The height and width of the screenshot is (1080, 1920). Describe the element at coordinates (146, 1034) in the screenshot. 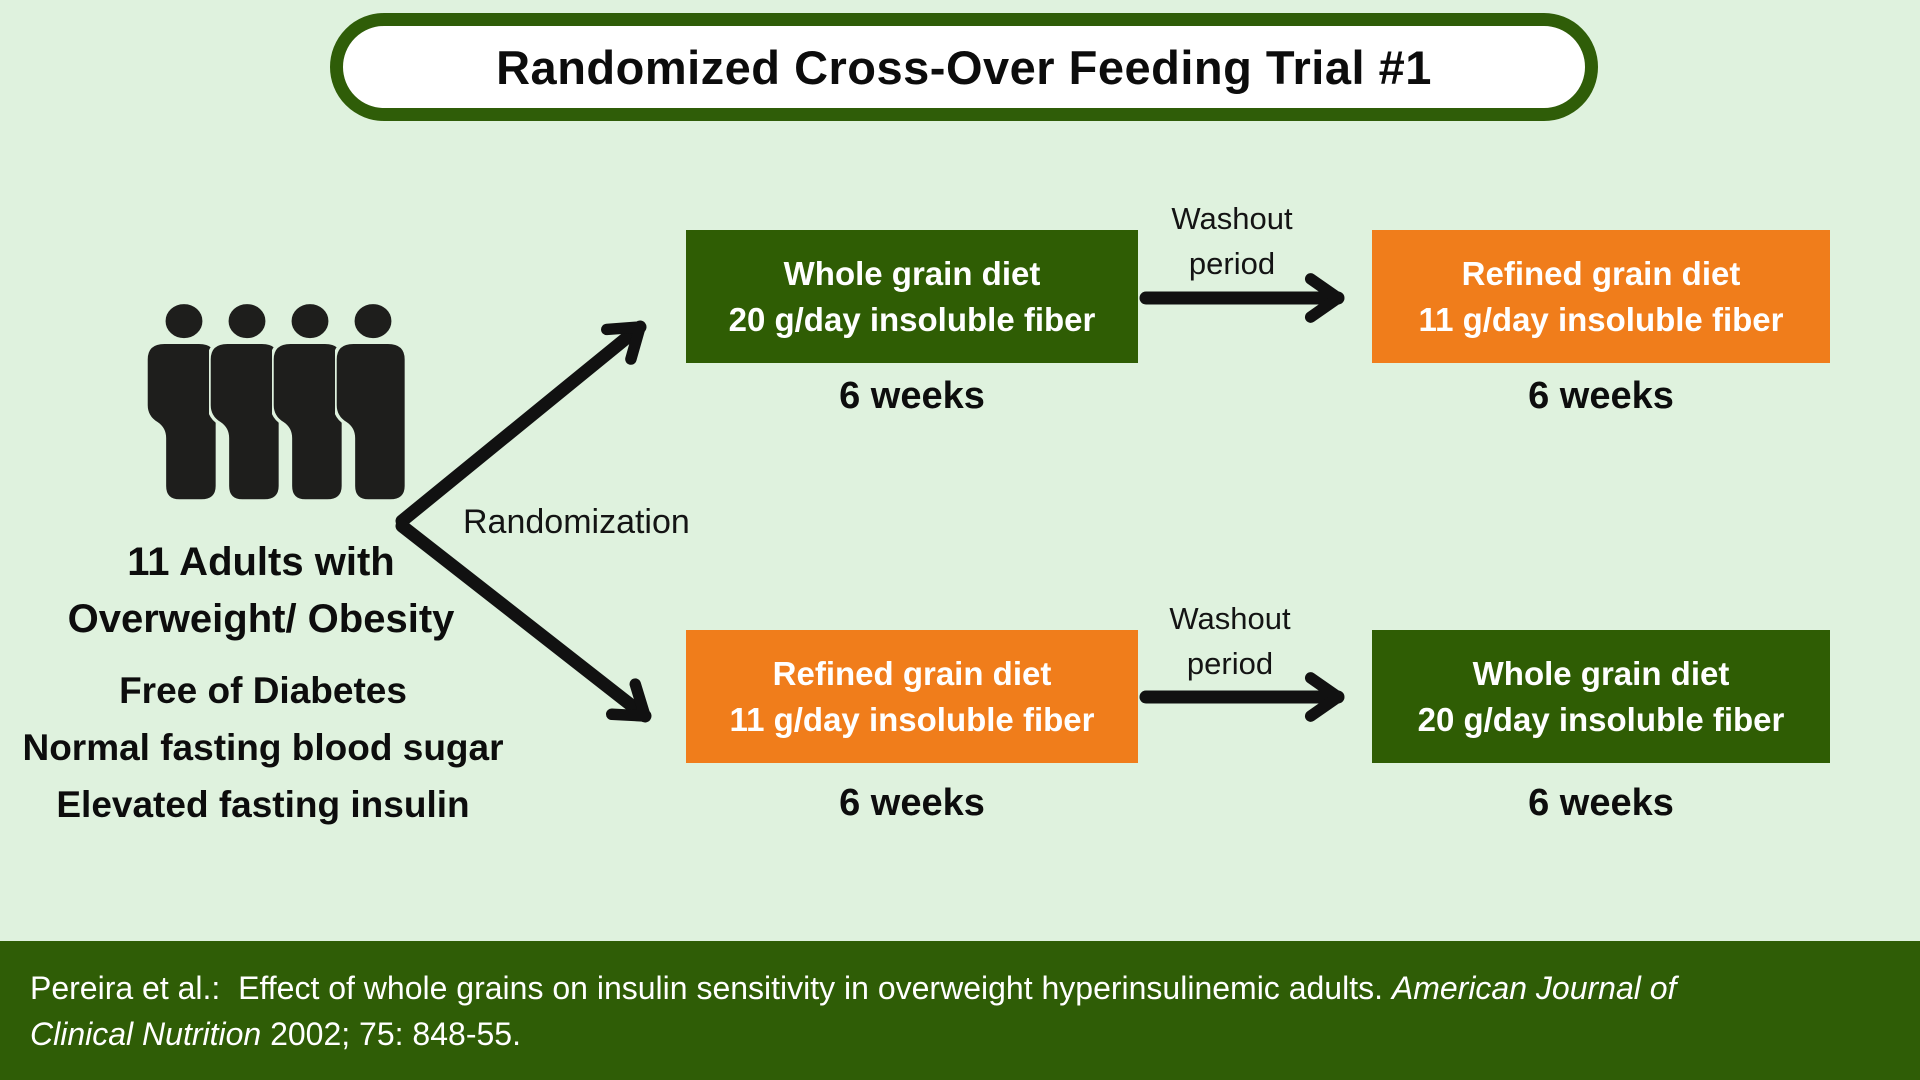

I see `citation-journal-italic: Clinical Nutrition` at that location.